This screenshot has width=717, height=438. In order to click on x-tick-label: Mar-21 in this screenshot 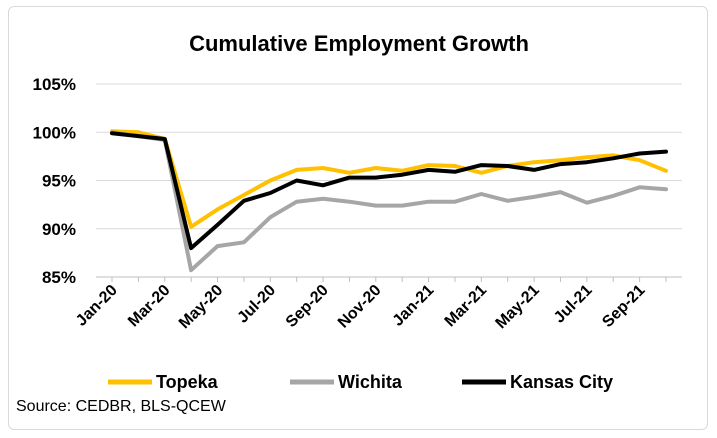, I will do `click(466, 306)`.